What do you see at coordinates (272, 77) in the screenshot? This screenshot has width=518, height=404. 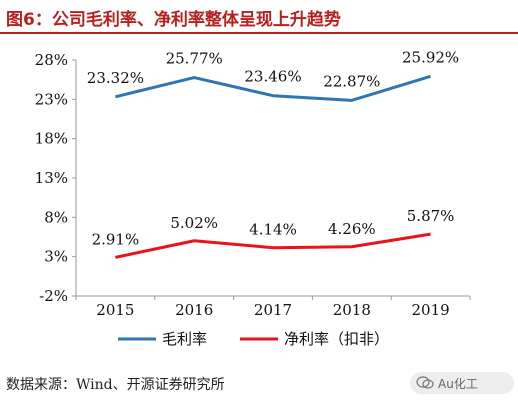 I see `data-label: 23.46%` at bounding box center [272, 77].